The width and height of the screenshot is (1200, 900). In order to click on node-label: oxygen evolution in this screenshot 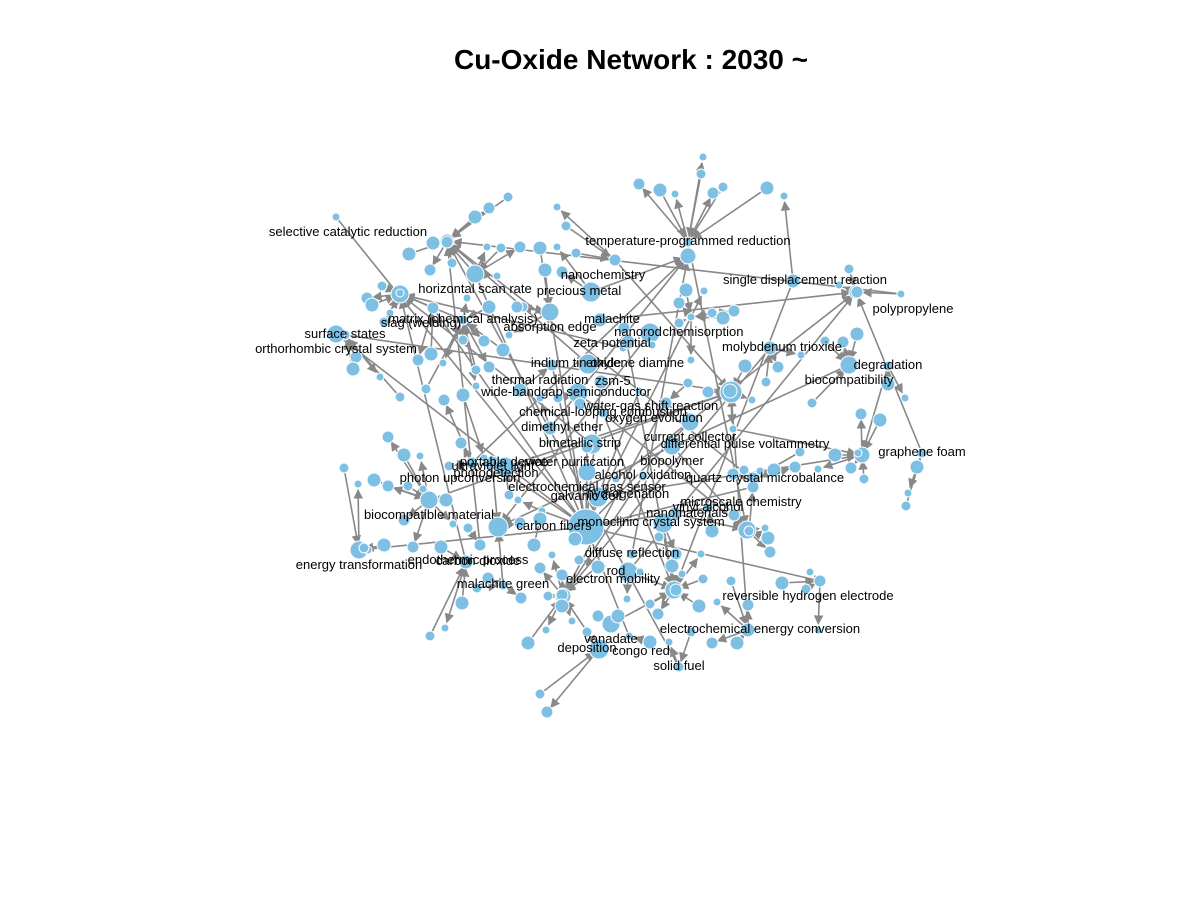, I will do `click(654, 417)`.